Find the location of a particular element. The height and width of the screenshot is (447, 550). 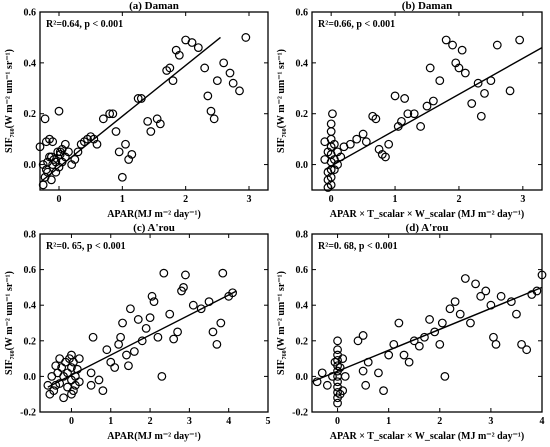

x-axis-label: APAR(MJ m⁻² day⁻¹) is located at coordinates (154, 436).